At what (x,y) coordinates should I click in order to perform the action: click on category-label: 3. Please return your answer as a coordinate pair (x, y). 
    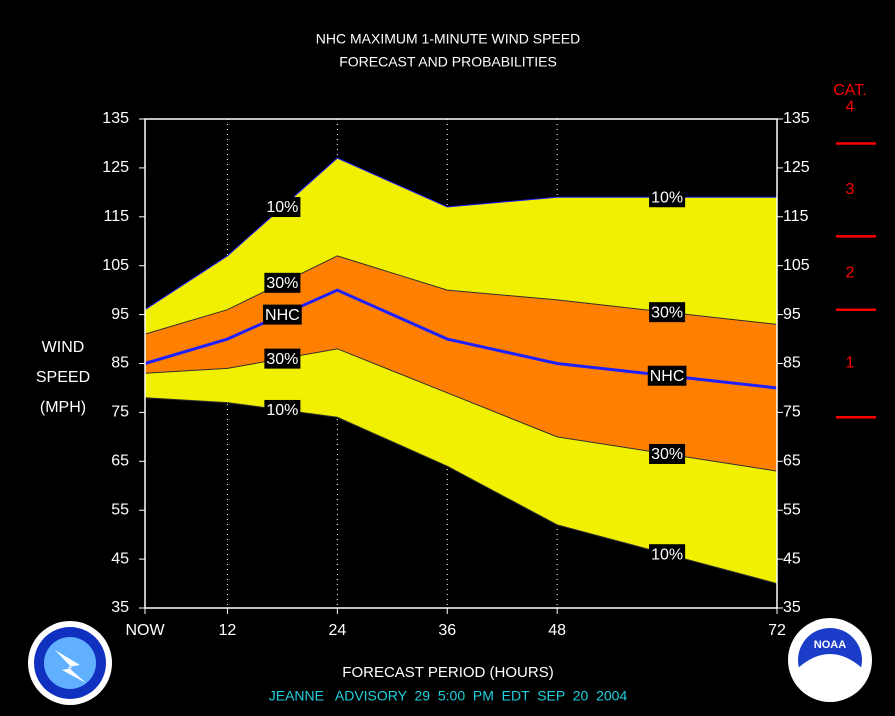
    Looking at the image, I should click on (850, 189).